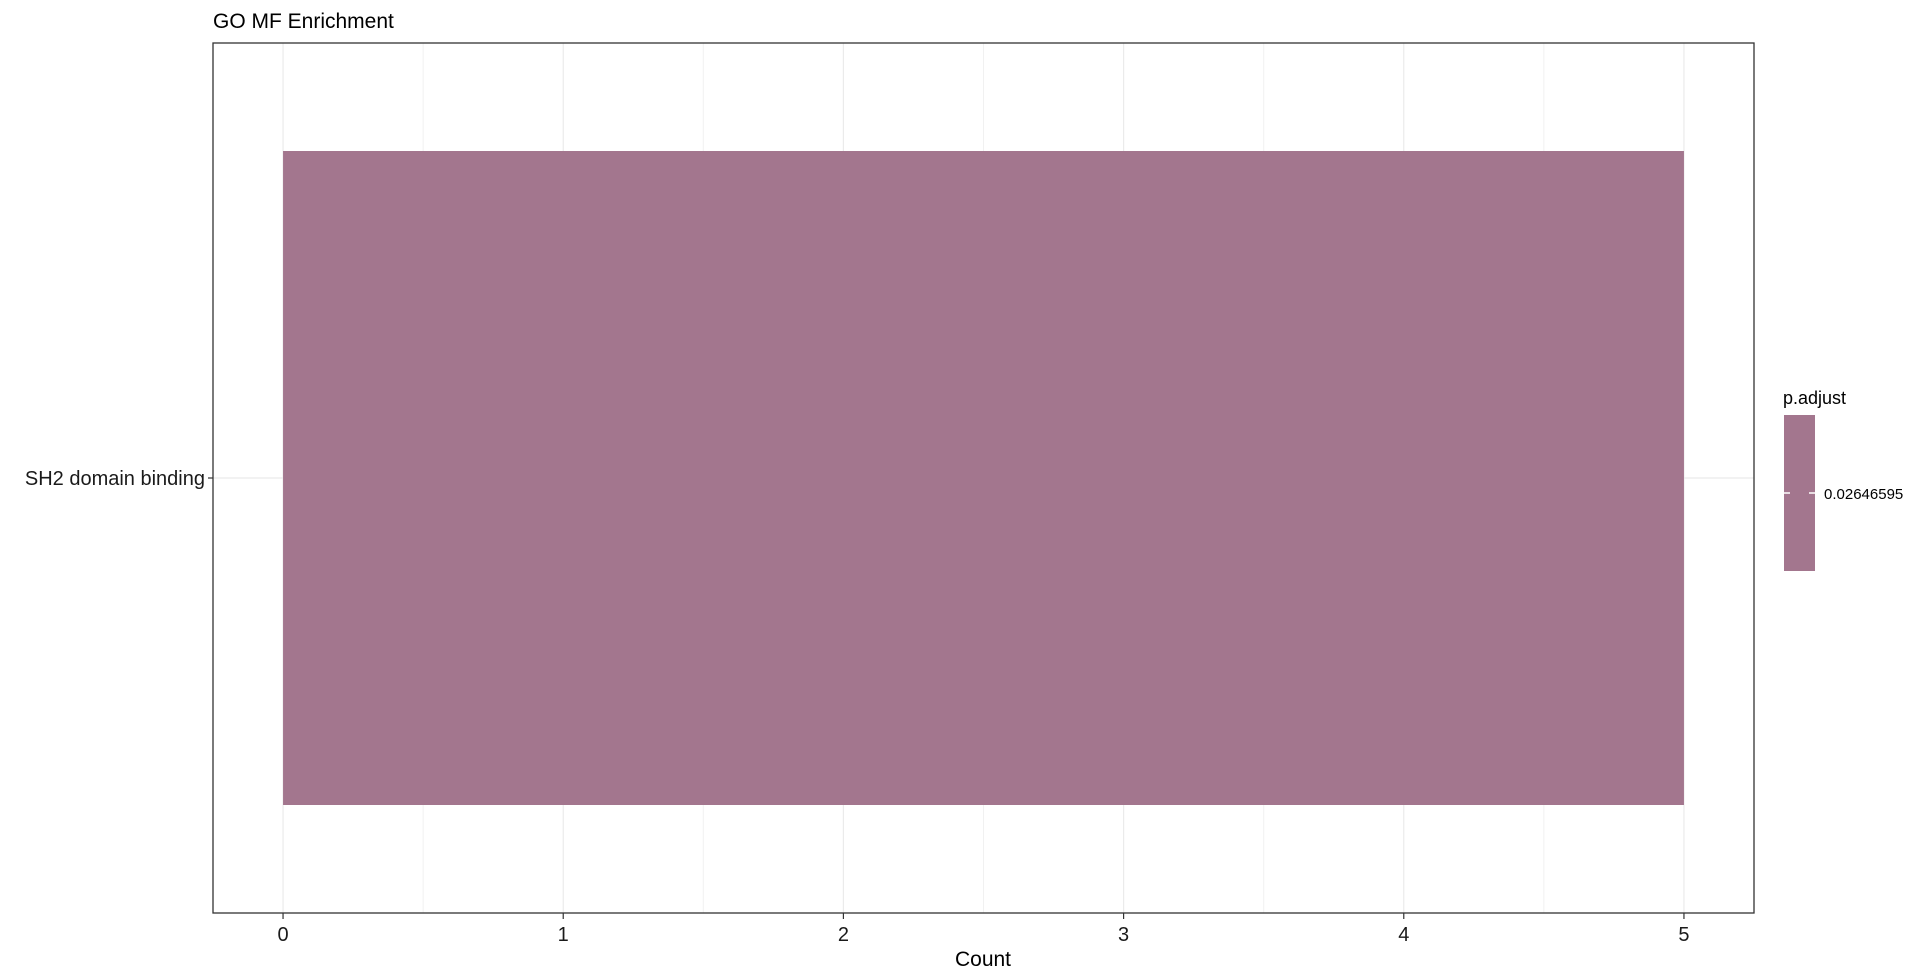  I want to click on x-tick-label: 3, so click(1123, 935).